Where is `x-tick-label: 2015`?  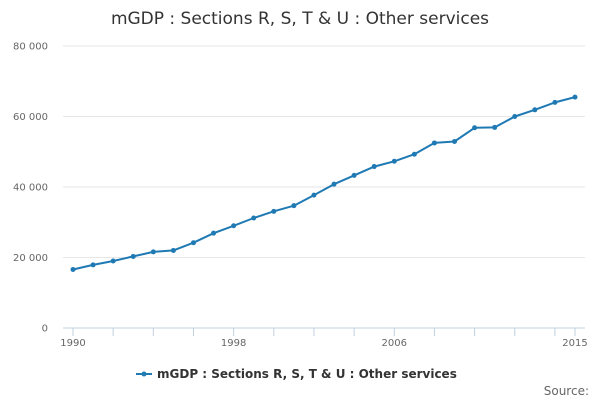 x-tick-label: 2015 is located at coordinates (574, 343).